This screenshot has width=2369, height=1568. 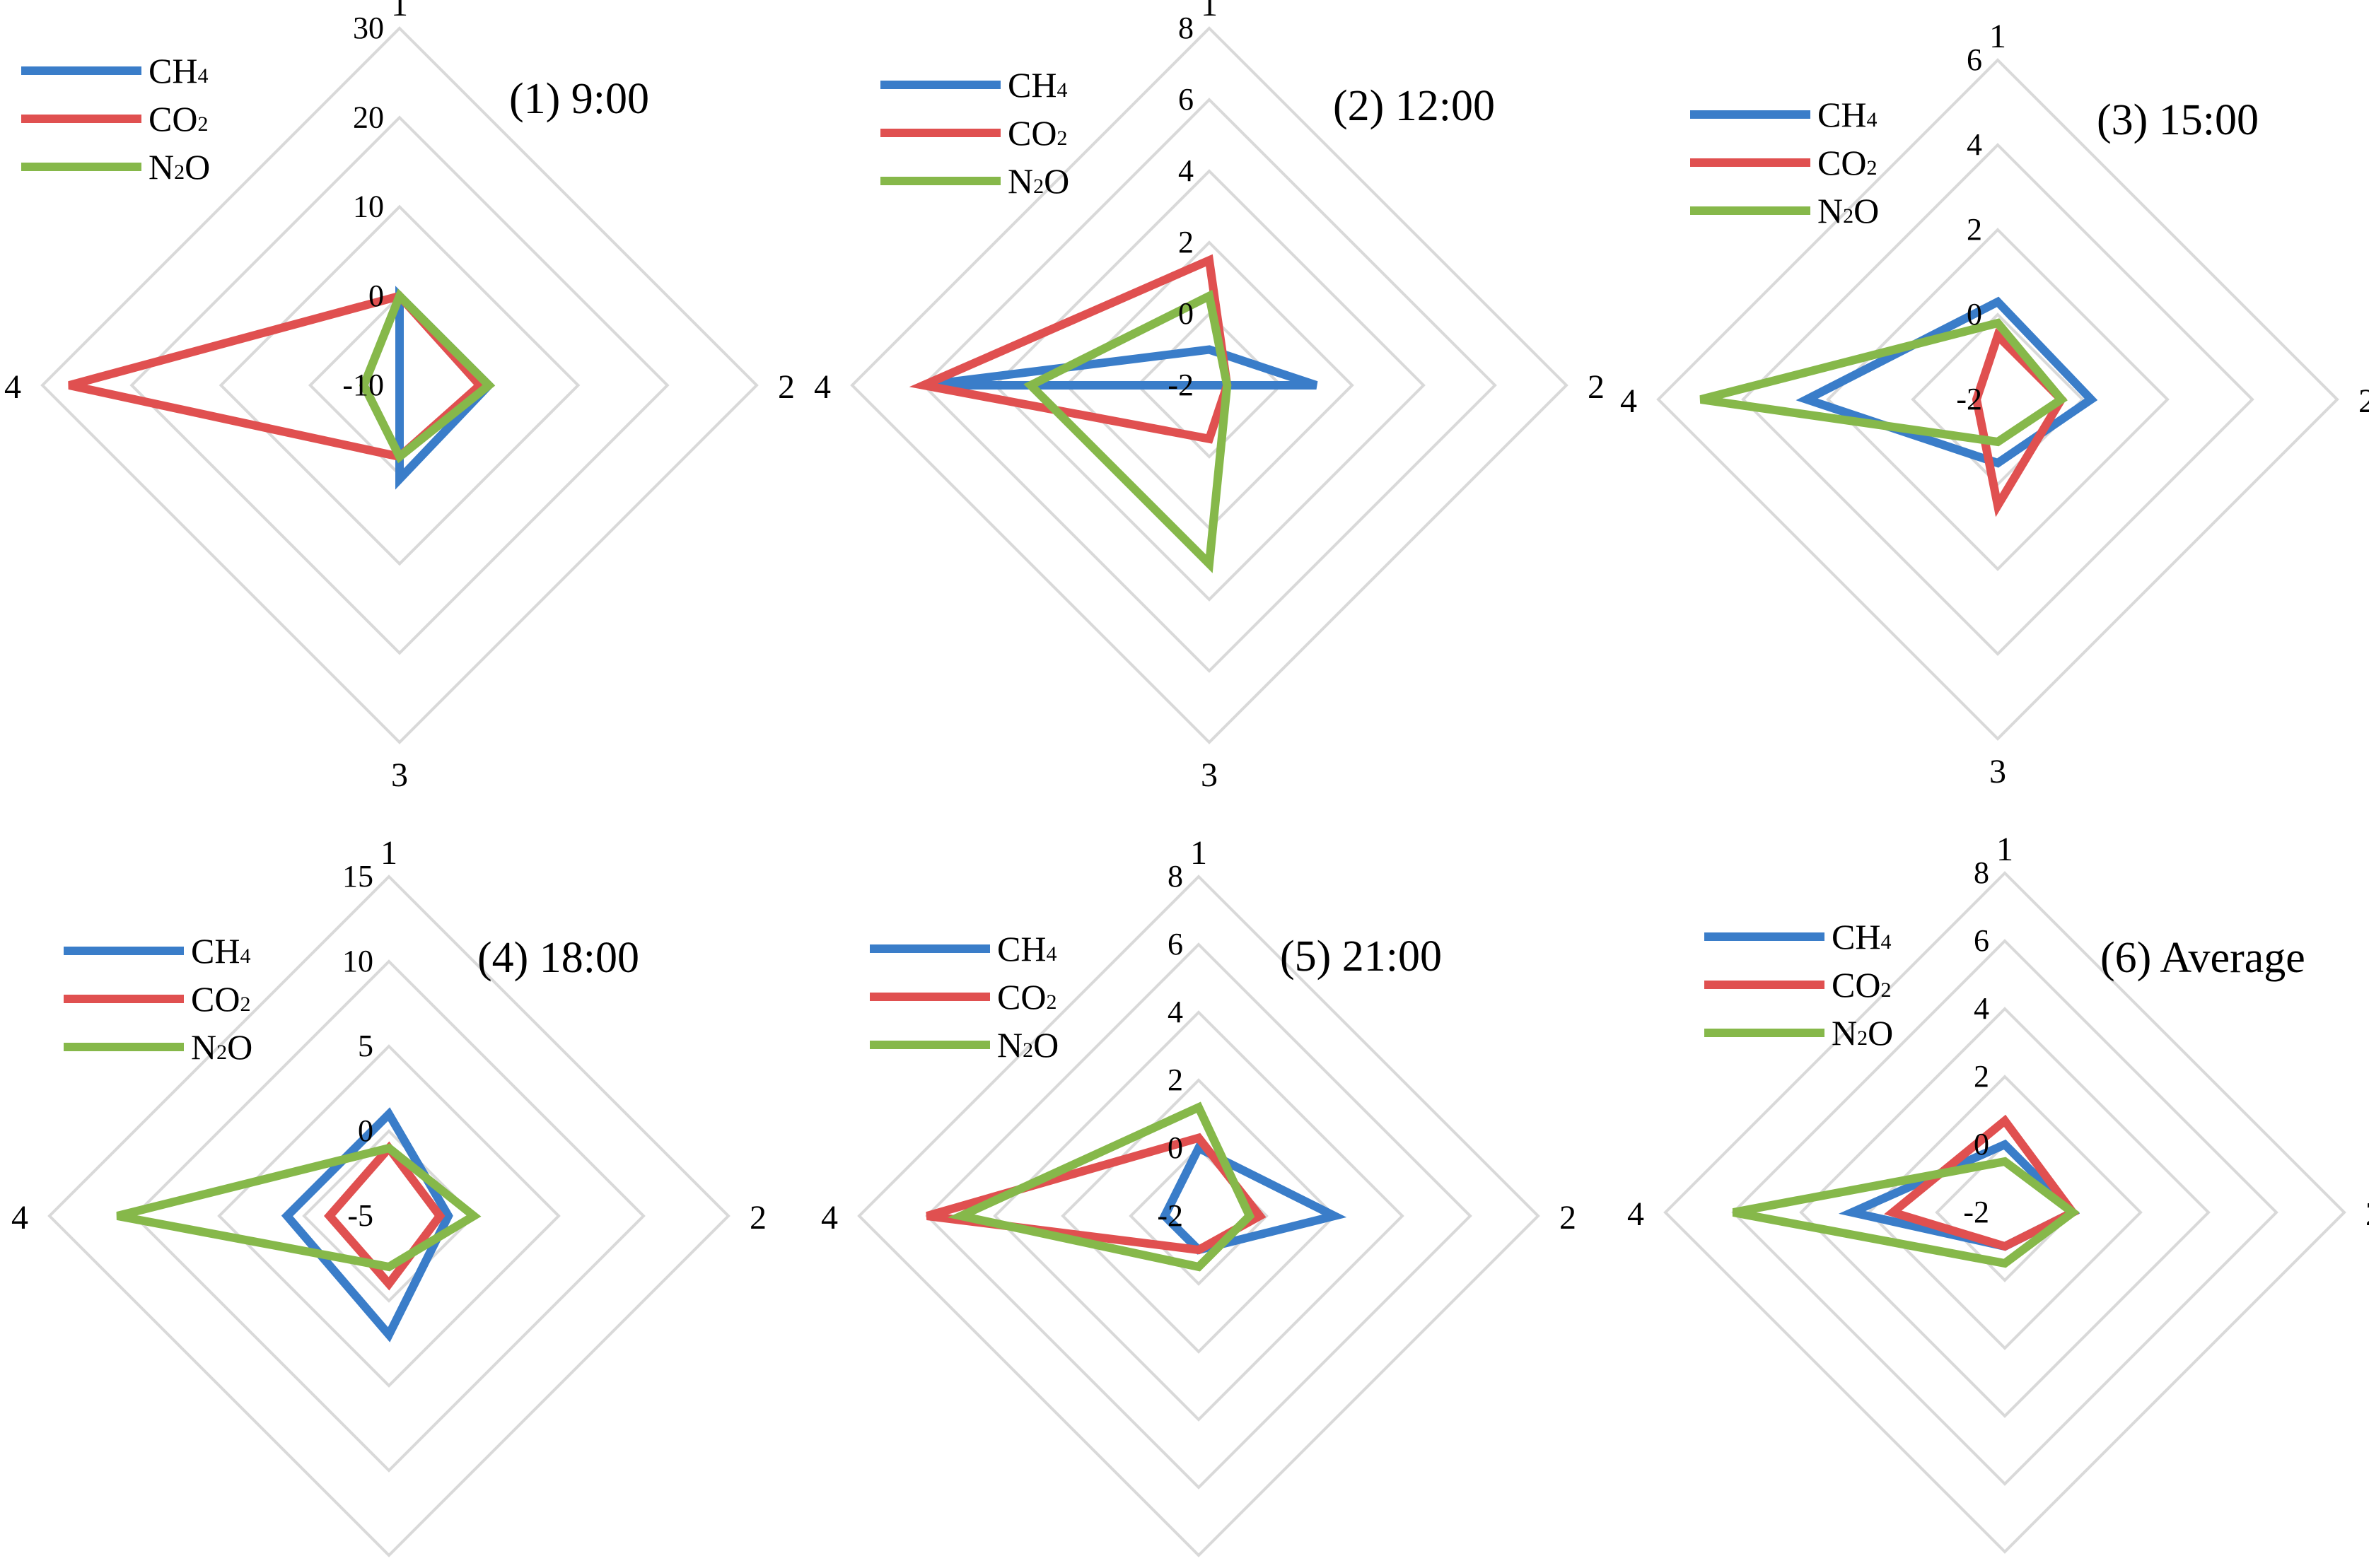 I want to click on panel-title: (4) 18:00, so click(x=558, y=958).